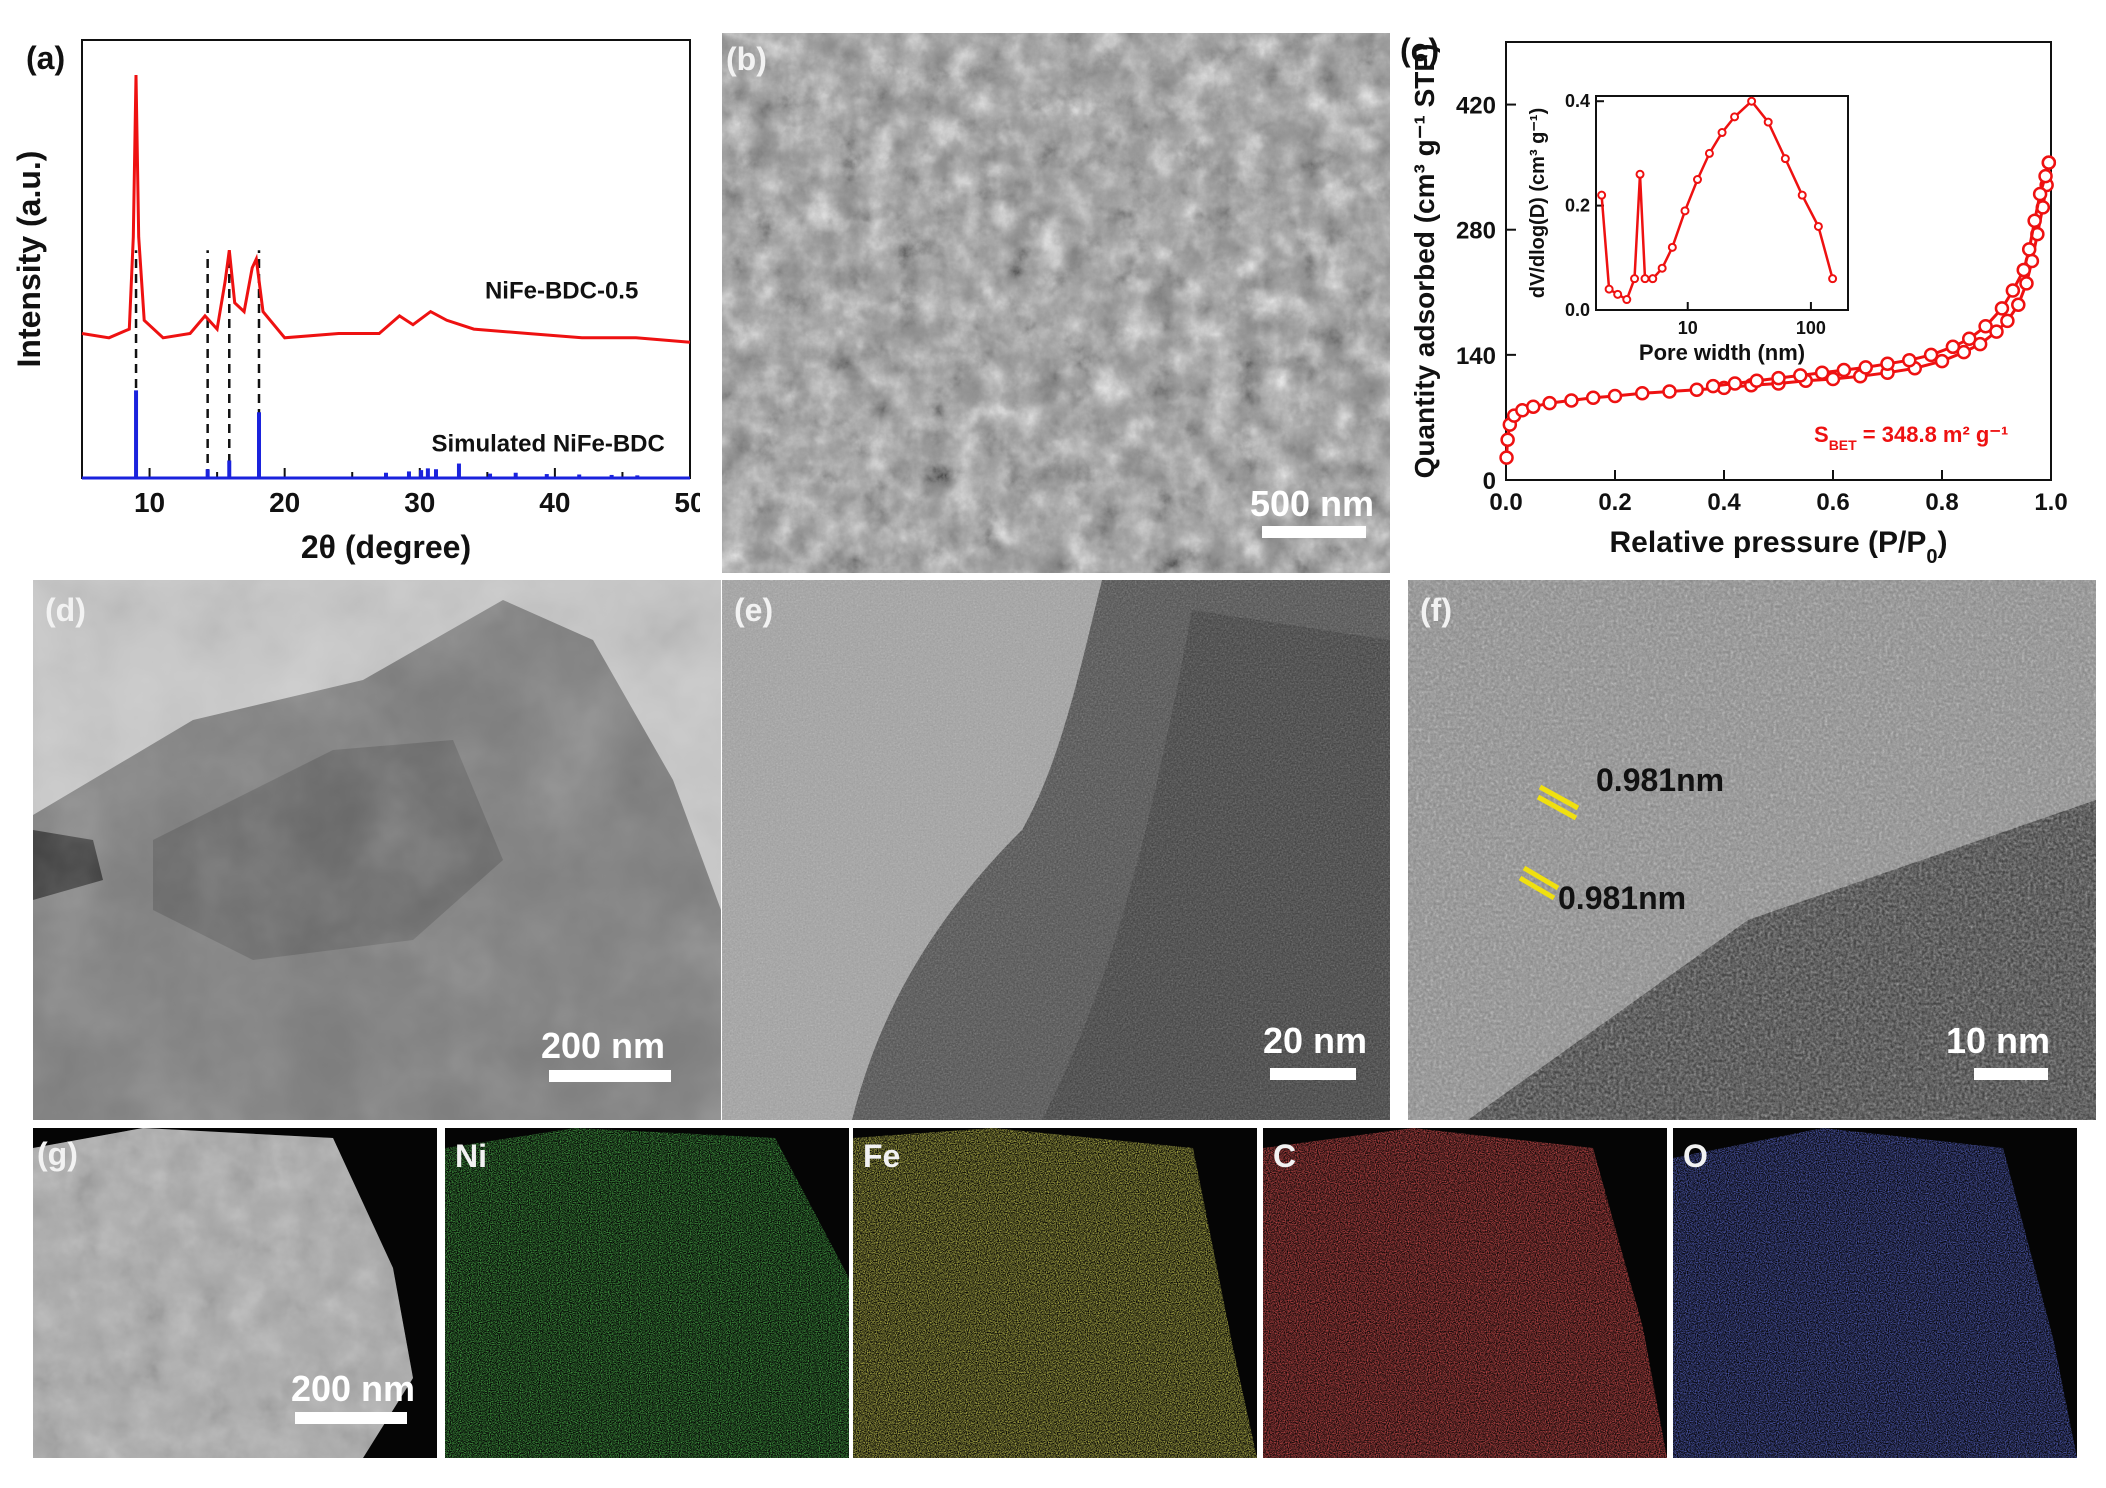  I want to click on eds-label-c: C, so click(1285, 1156).